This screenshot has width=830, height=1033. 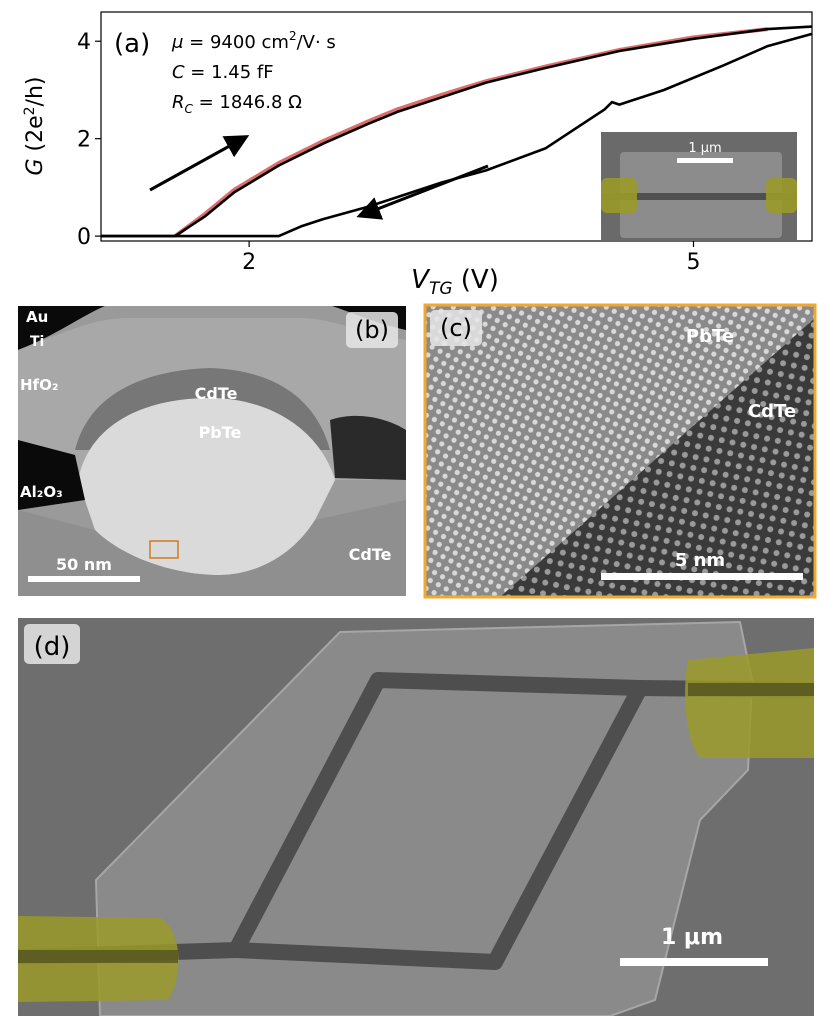 I want to click on label-cdte-substrate: CdTe, so click(x=370, y=554).